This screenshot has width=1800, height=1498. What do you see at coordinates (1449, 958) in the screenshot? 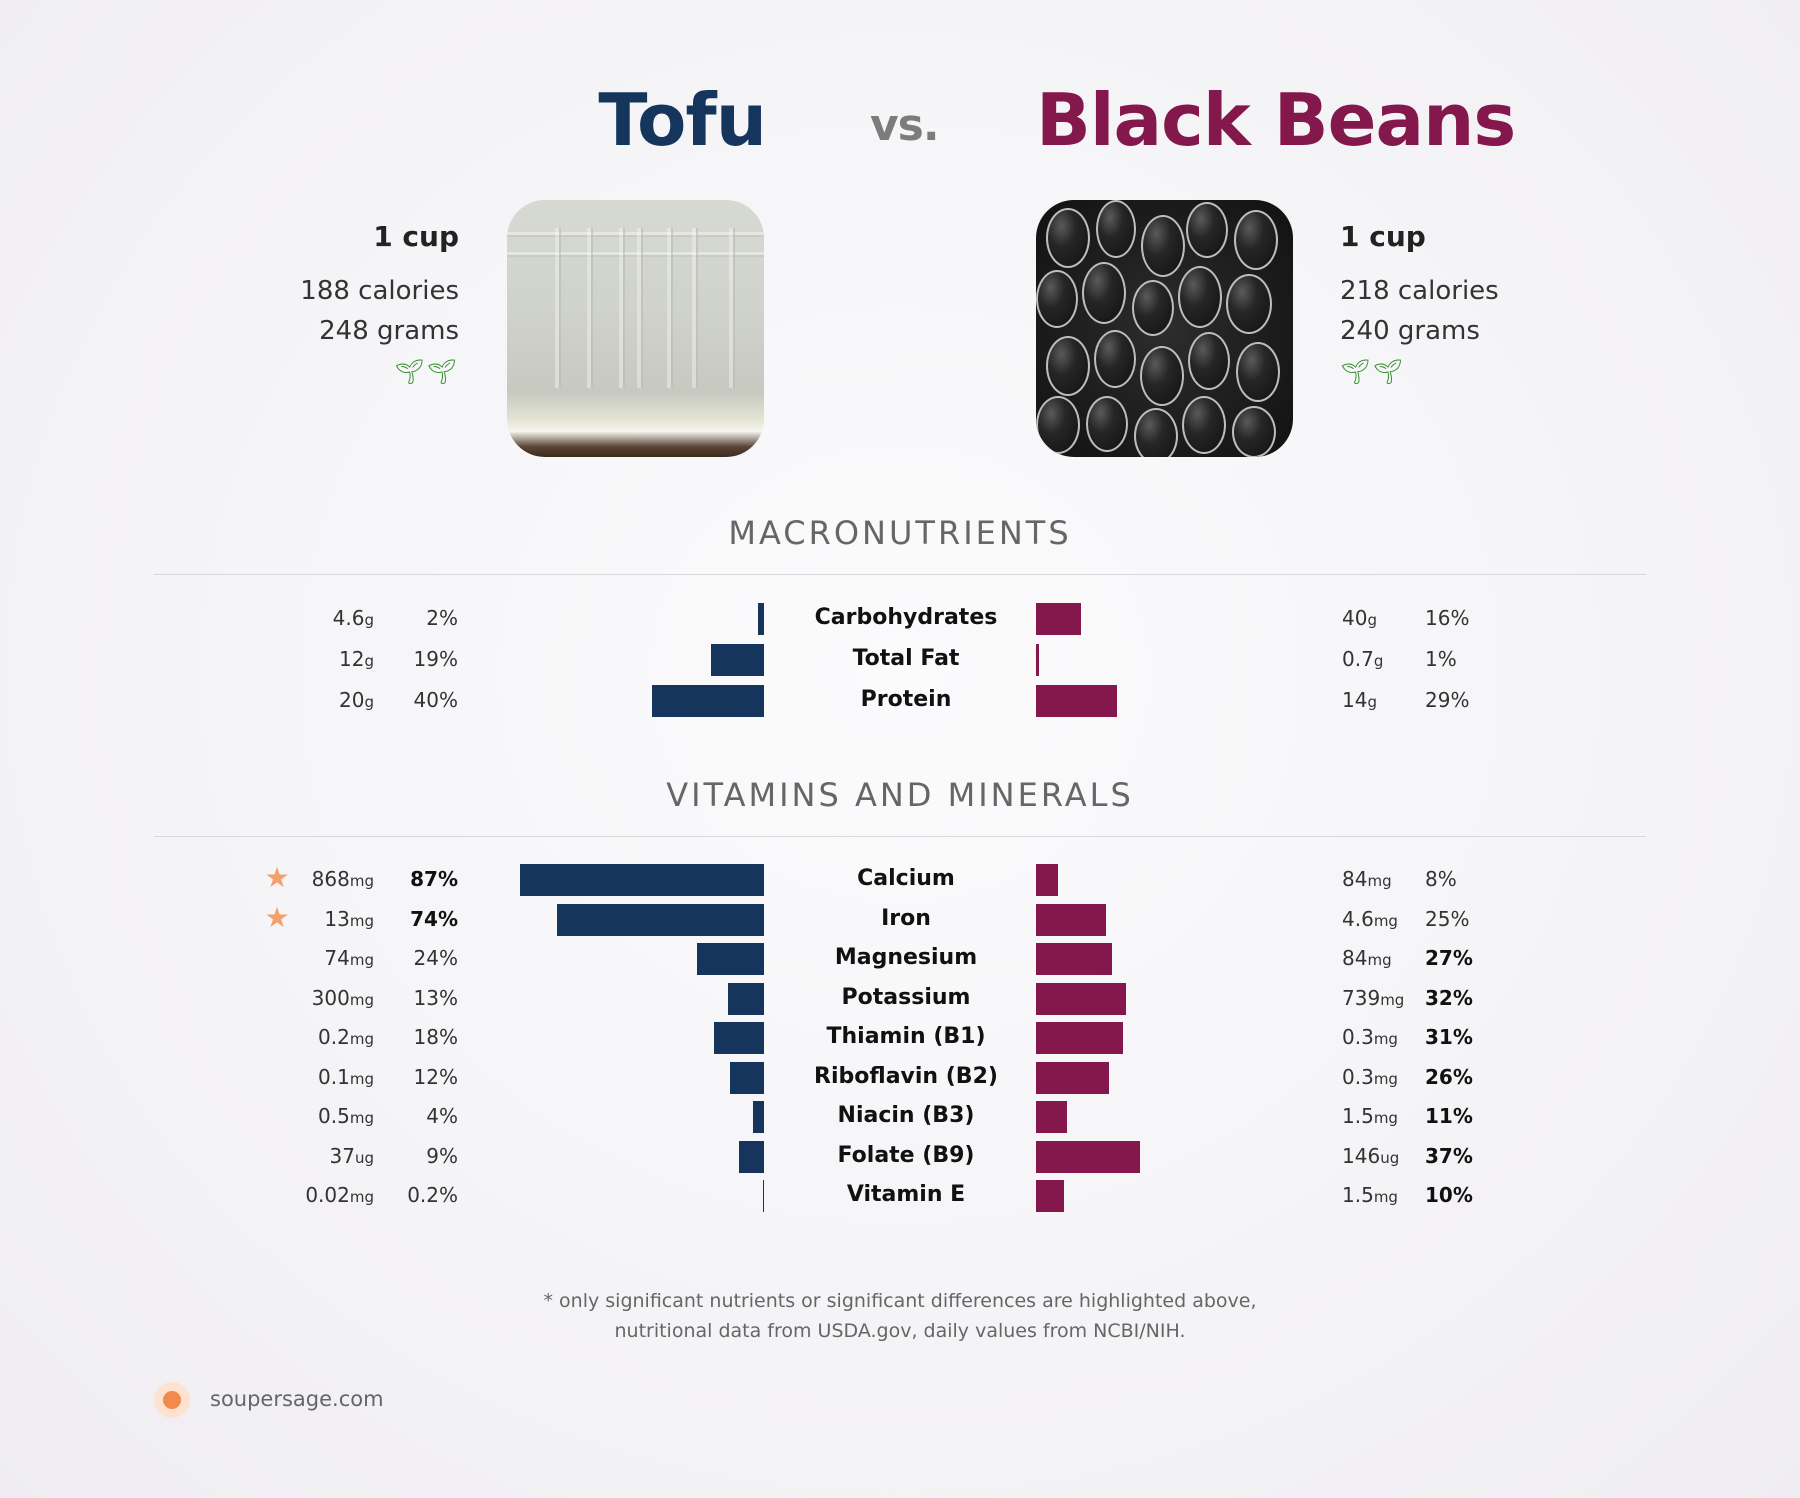
I see `right-daily-value: 27%` at bounding box center [1449, 958].